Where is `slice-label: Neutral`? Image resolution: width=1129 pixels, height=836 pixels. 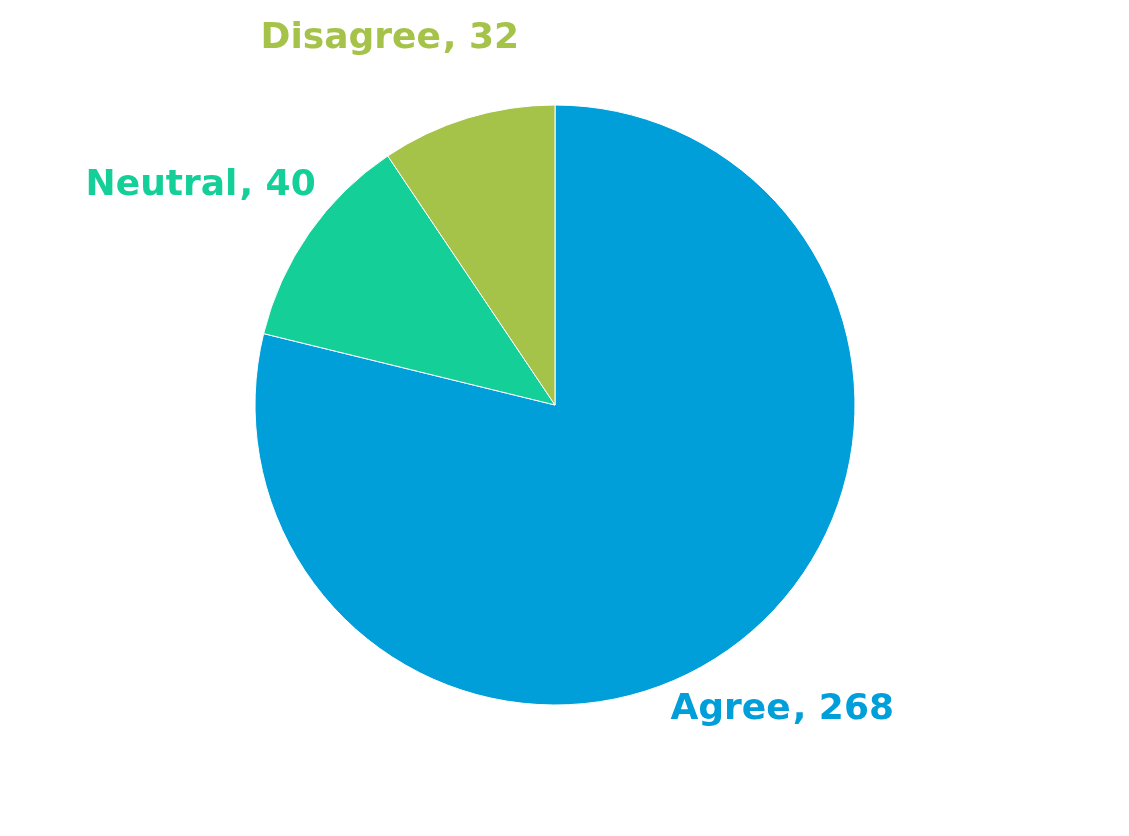
slice-label: Neutral is located at coordinates (161, 183).